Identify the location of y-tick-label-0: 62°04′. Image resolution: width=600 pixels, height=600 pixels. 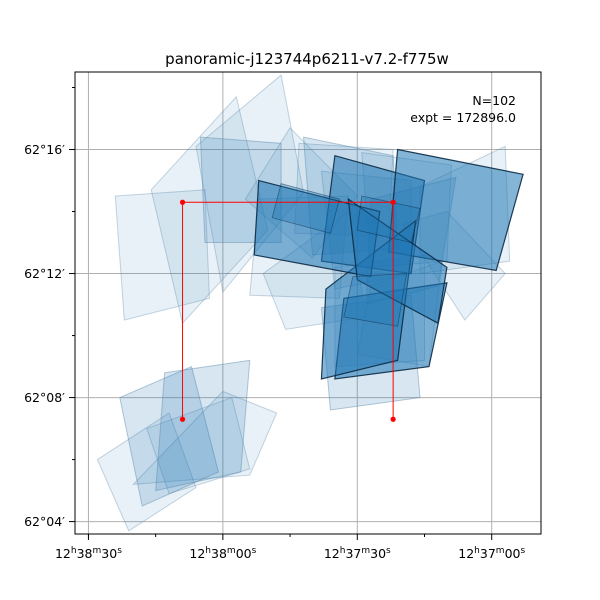
(44, 521).